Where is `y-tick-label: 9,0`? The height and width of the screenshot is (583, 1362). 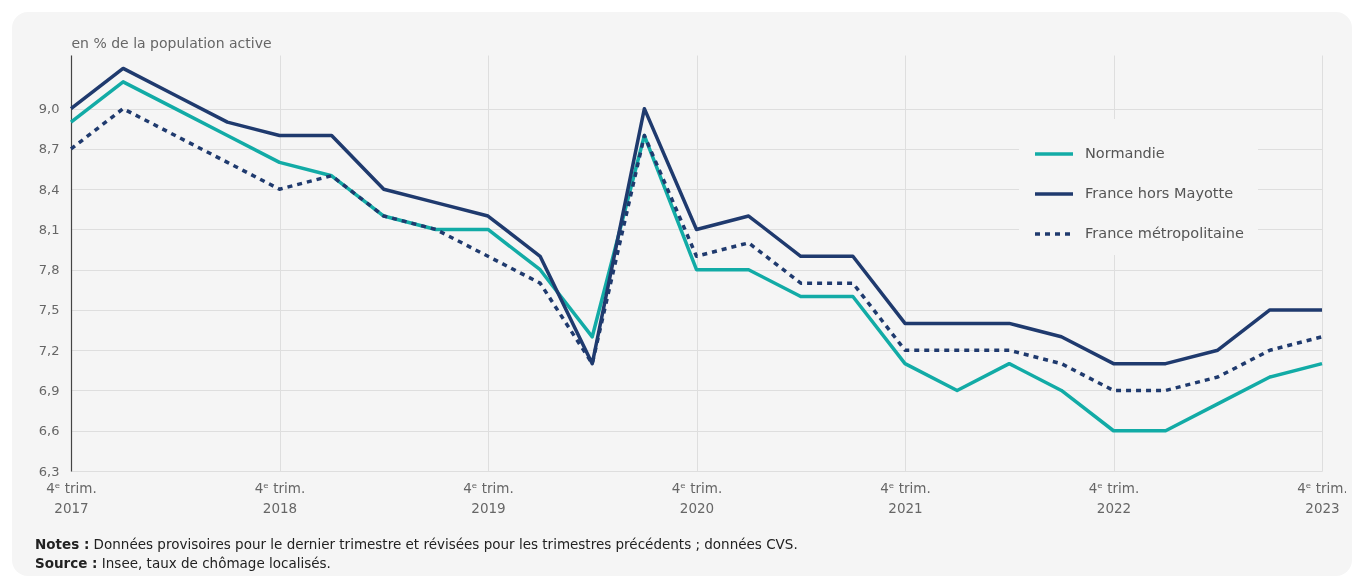 y-tick-label: 9,0 is located at coordinates (49, 109).